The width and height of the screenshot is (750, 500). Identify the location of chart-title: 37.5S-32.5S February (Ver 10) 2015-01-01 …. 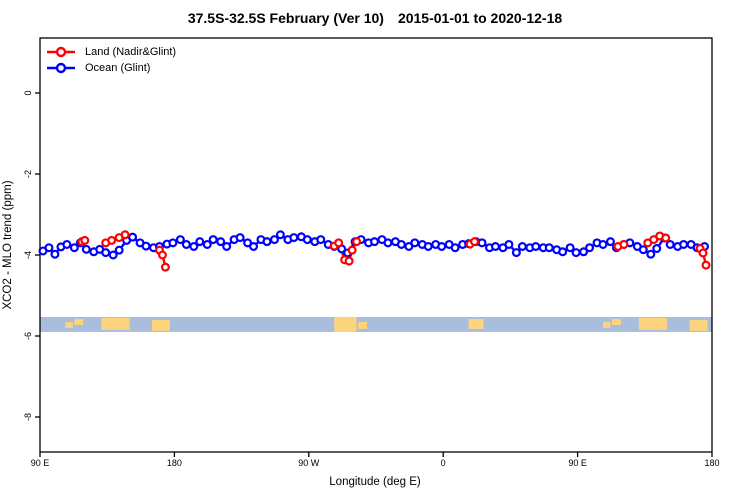
(375, 18).